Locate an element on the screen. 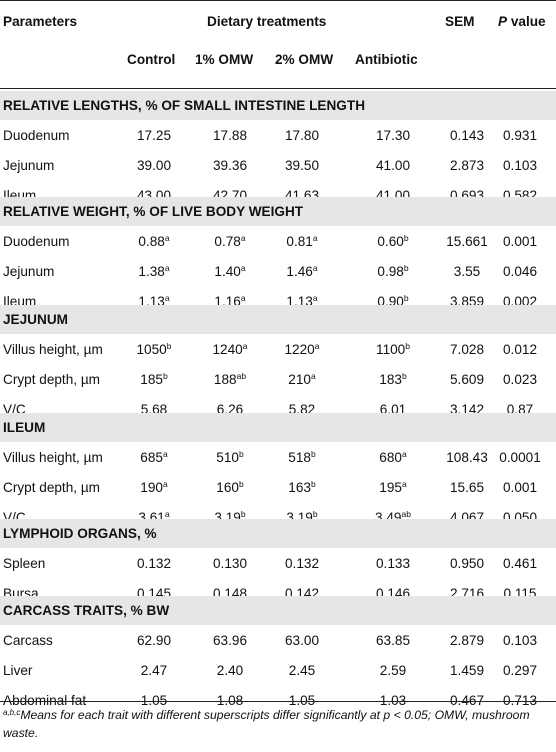 The height and width of the screenshot is (752, 556). cell-value: 1.38 is located at coordinates (151, 271).